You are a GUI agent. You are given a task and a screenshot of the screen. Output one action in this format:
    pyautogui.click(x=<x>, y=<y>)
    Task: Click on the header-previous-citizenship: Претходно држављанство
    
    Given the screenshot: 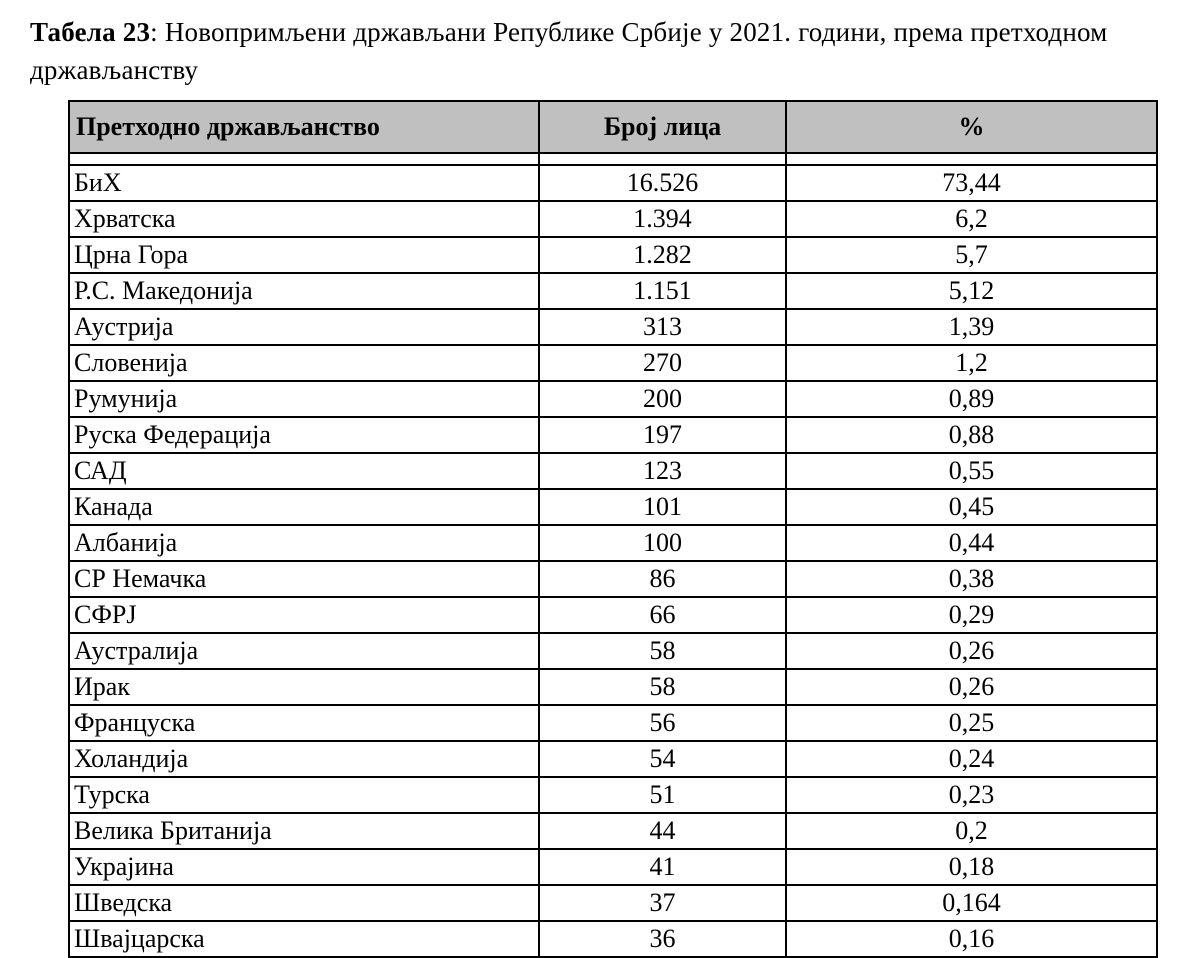 What is the action you would take?
    pyautogui.click(x=304, y=126)
    